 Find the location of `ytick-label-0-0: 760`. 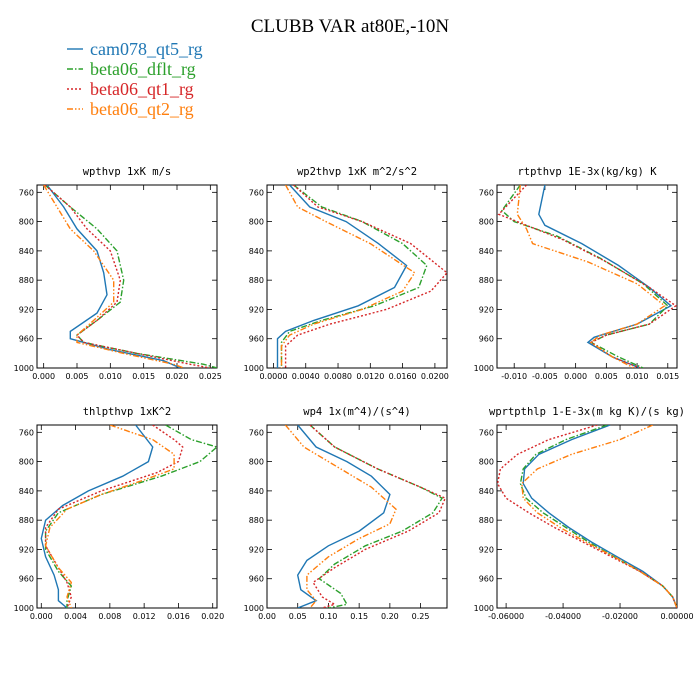

ytick-label-0-0: 760 is located at coordinates (26, 192).